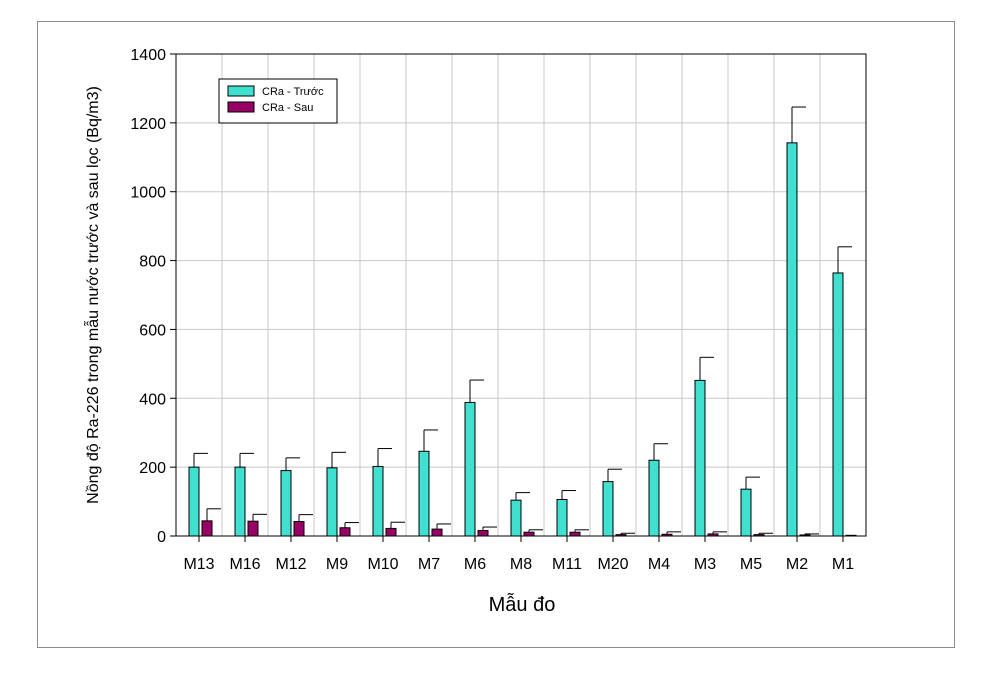 The height and width of the screenshot is (676, 1000). What do you see at coordinates (148, 124) in the screenshot?
I see `y-tick-label: 1200` at bounding box center [148, 124].